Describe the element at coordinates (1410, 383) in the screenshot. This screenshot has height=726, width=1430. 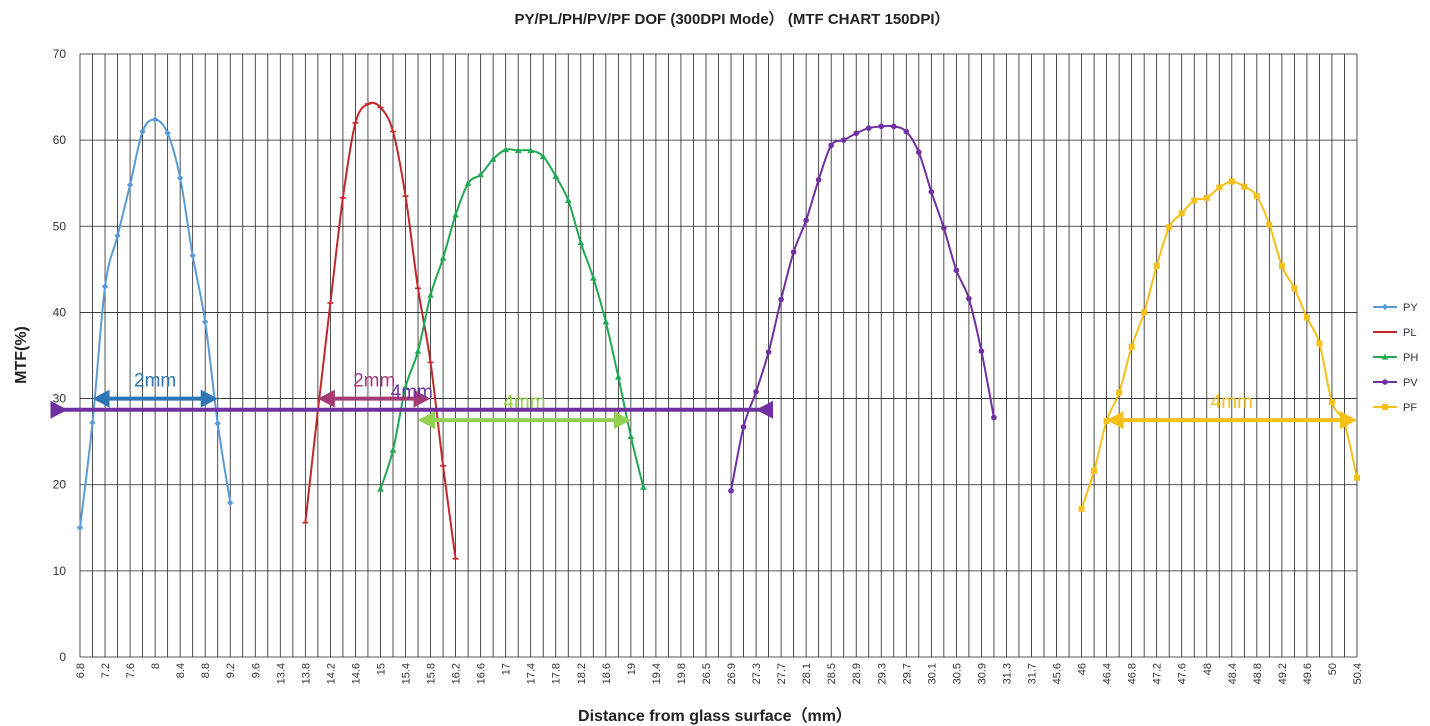
I see `legend-label: PV` at that location.